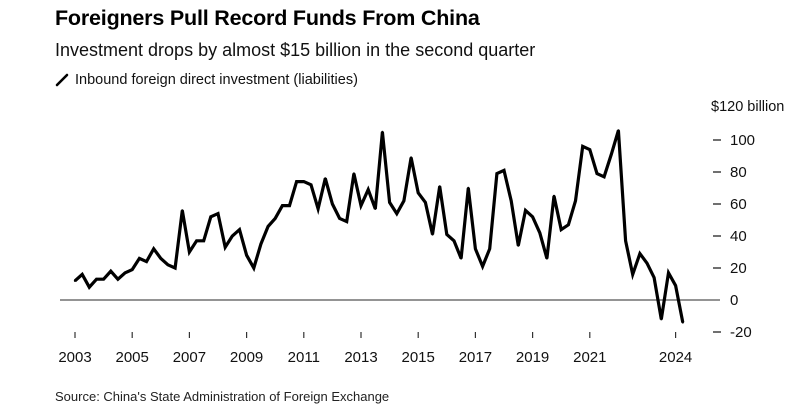 The width and height of the screenshot is (800, 409). What do you see at coordinates (532, 357) in the screenshot?
I see `x-tick-label: 2019` at bounding box center [532, 357].